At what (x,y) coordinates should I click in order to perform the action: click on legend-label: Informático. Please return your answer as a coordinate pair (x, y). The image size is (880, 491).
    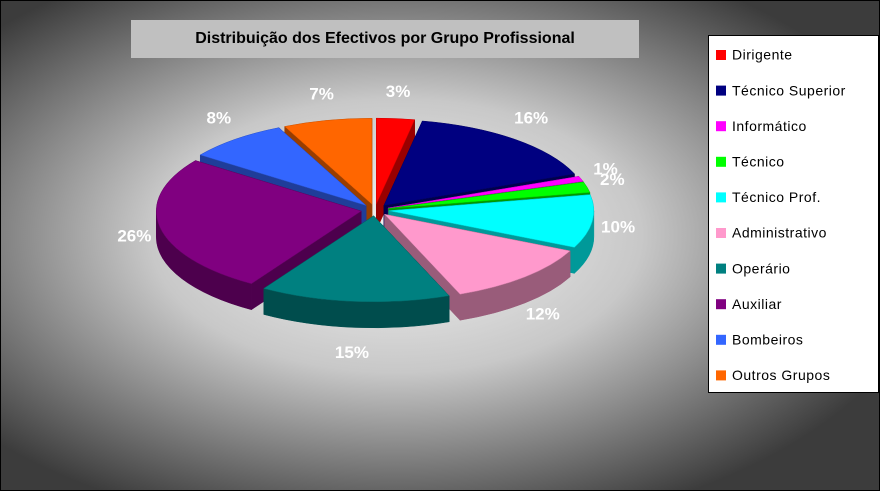
    Looking at the image, I should click on (769, 126).